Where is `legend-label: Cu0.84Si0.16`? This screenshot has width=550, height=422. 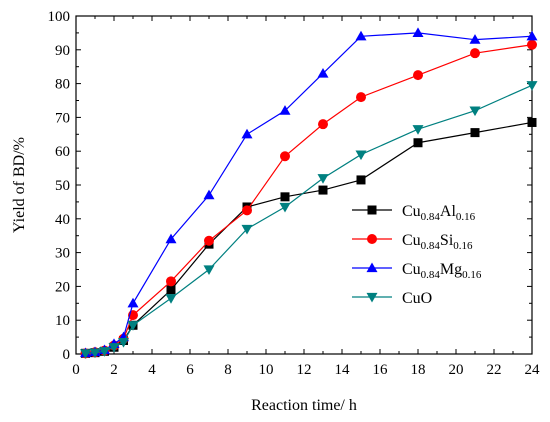 legend-label: Cu0.84Si0.16 is located at coordinates (437, 242).